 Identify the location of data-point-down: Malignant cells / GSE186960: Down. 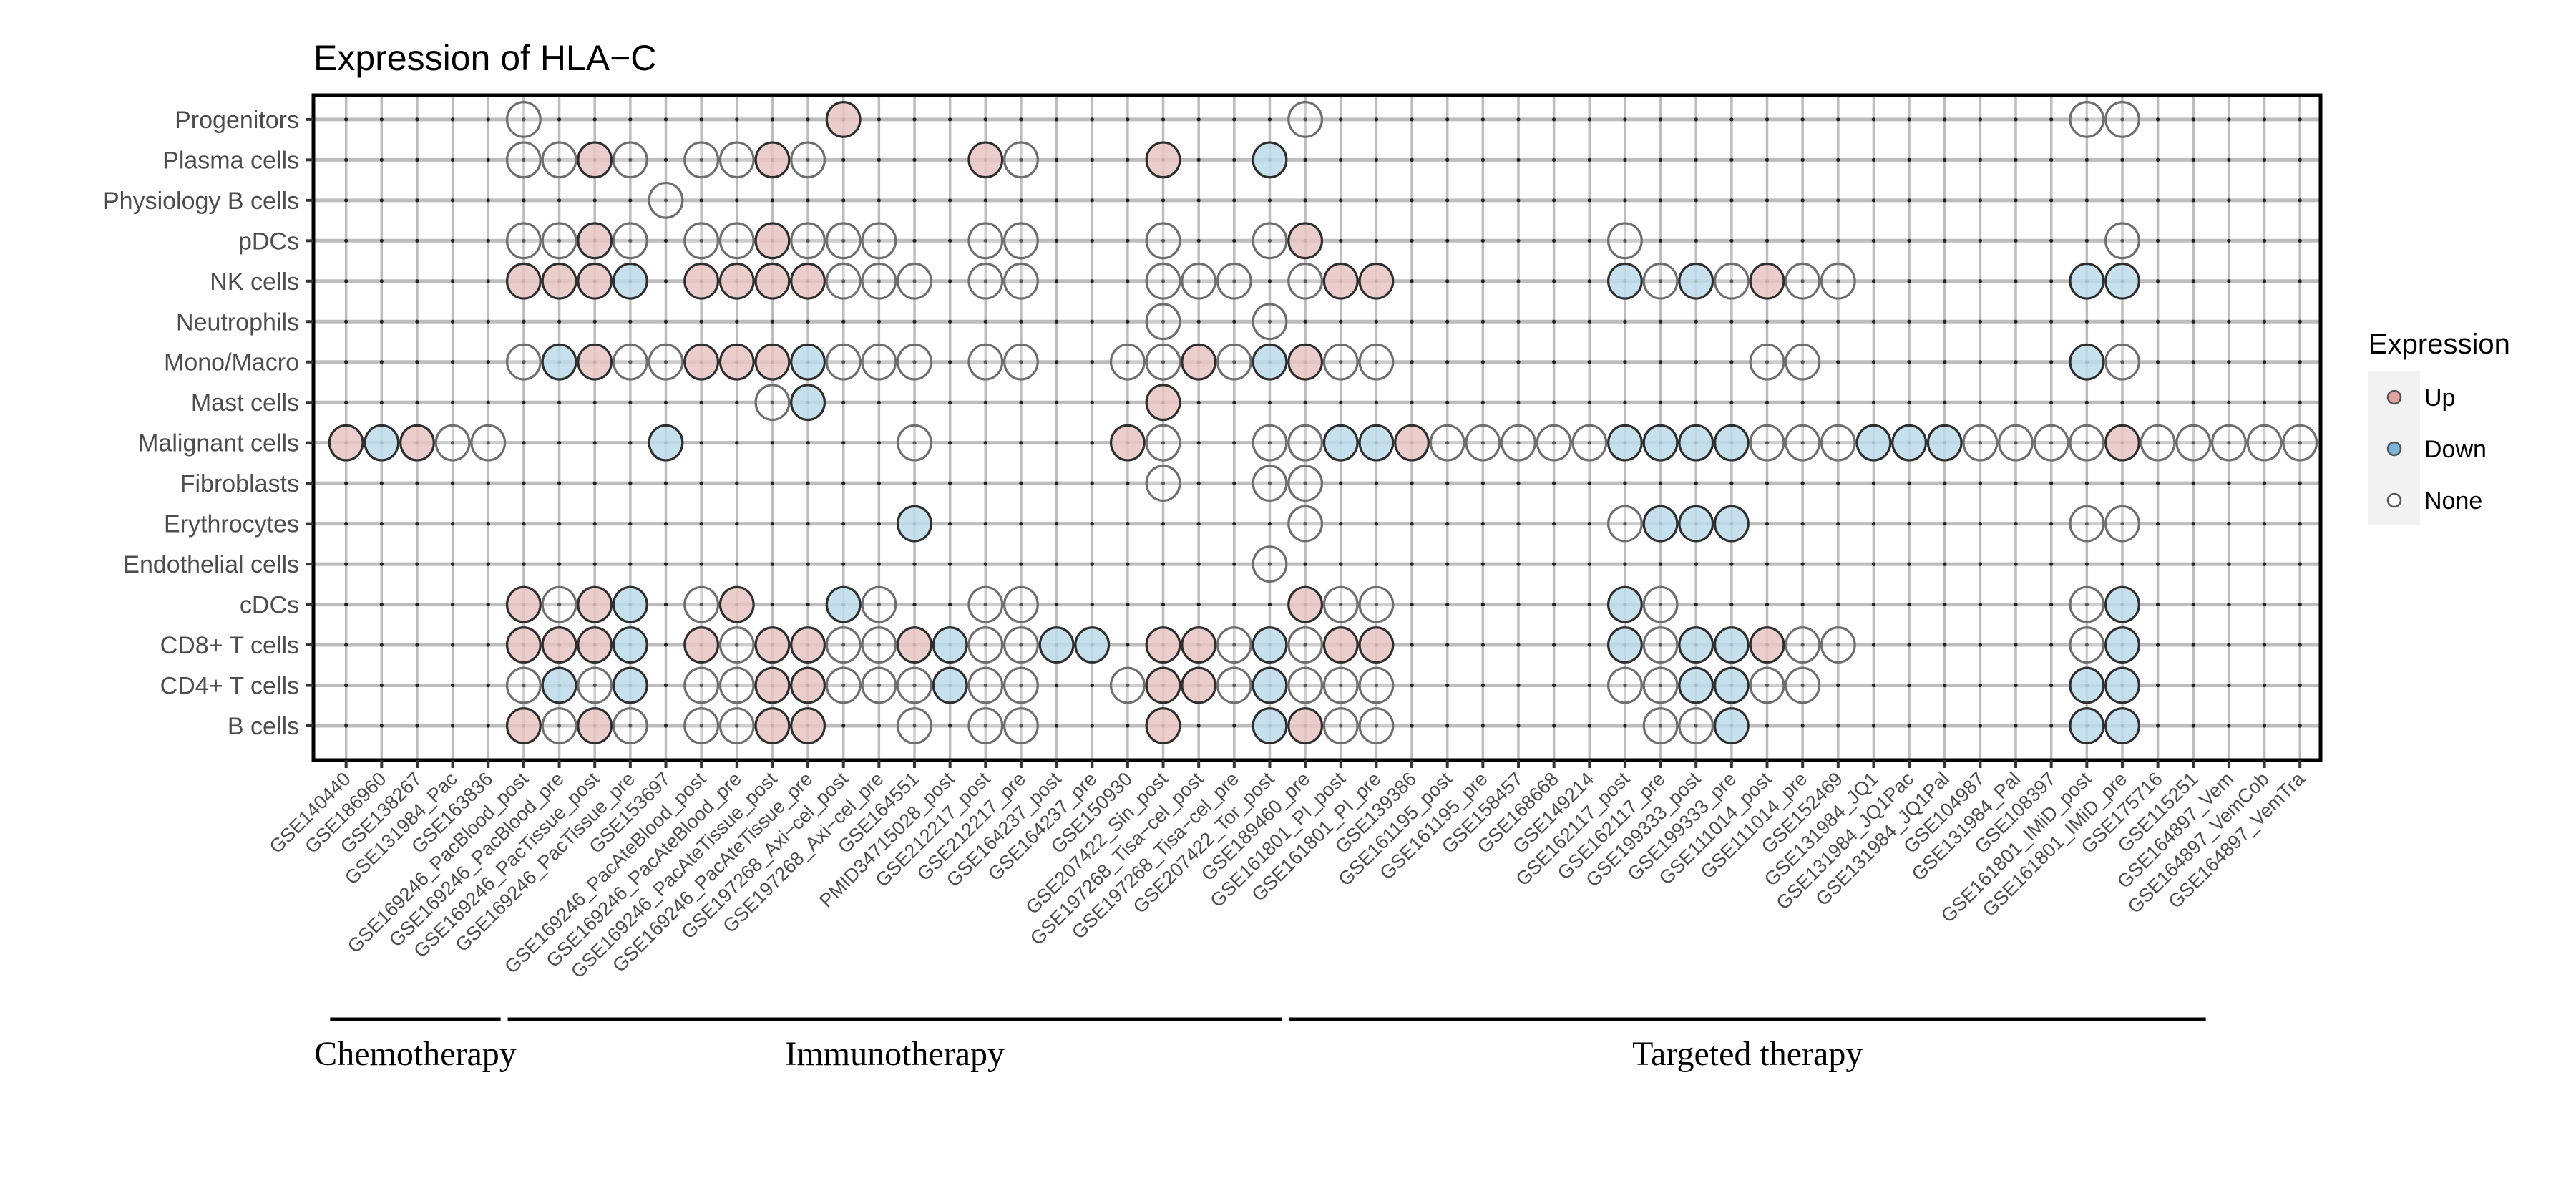
(382, 443).